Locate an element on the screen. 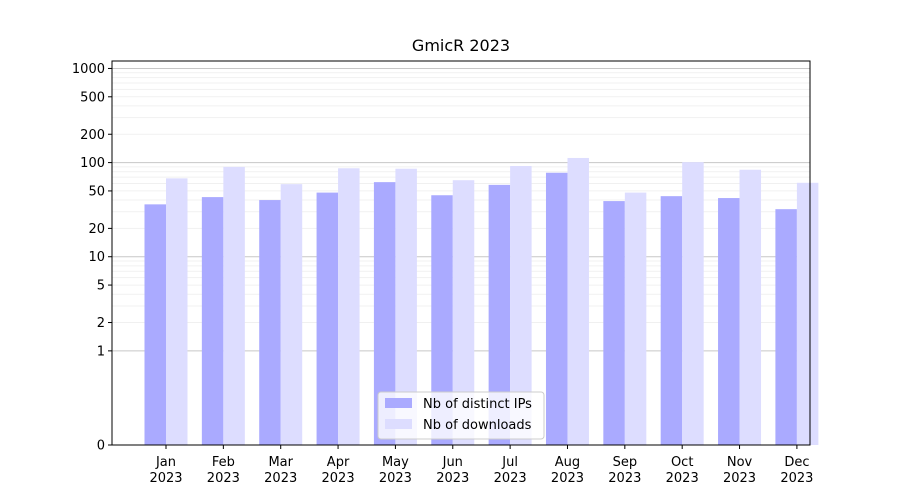 Image resolution: width=900 pixels, height=500 pixels. y-tick-label: 100 is located at coordinates (92, 163).